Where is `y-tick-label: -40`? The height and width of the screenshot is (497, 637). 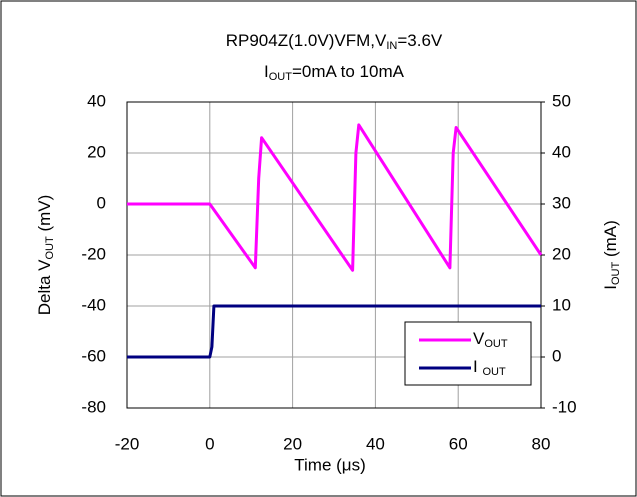
y-tick-label: -40 is located at coordinates (93, 304).